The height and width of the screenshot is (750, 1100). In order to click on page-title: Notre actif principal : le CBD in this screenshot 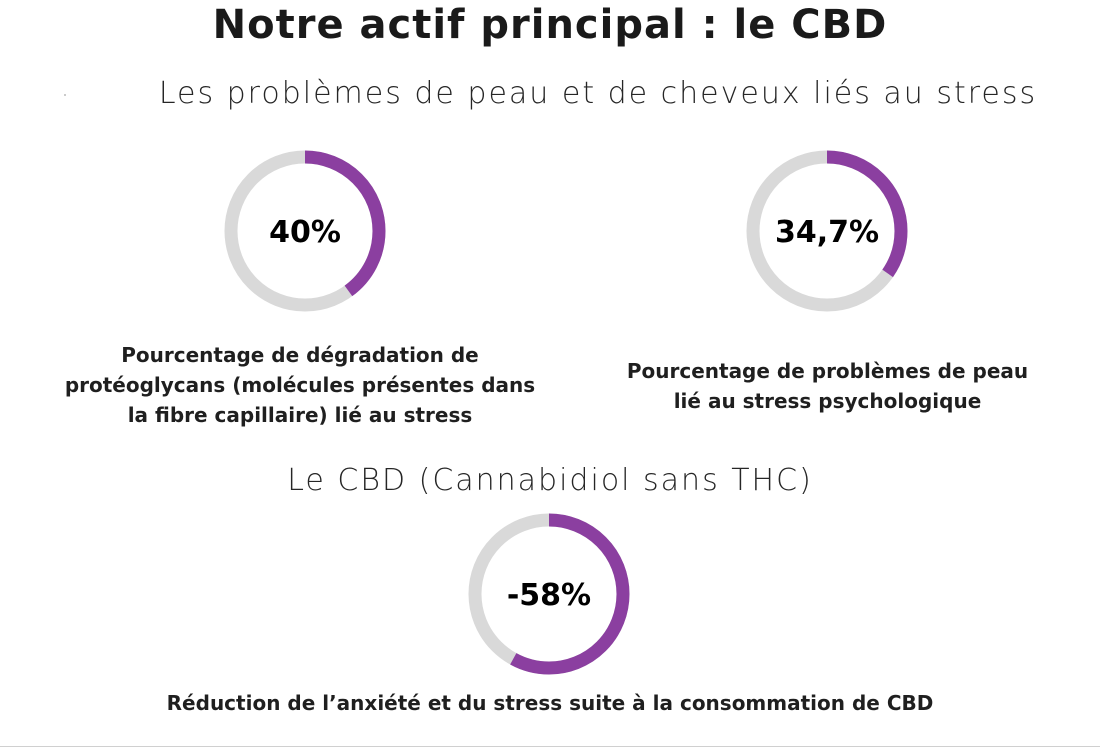, I will do `click(550, 25)`.